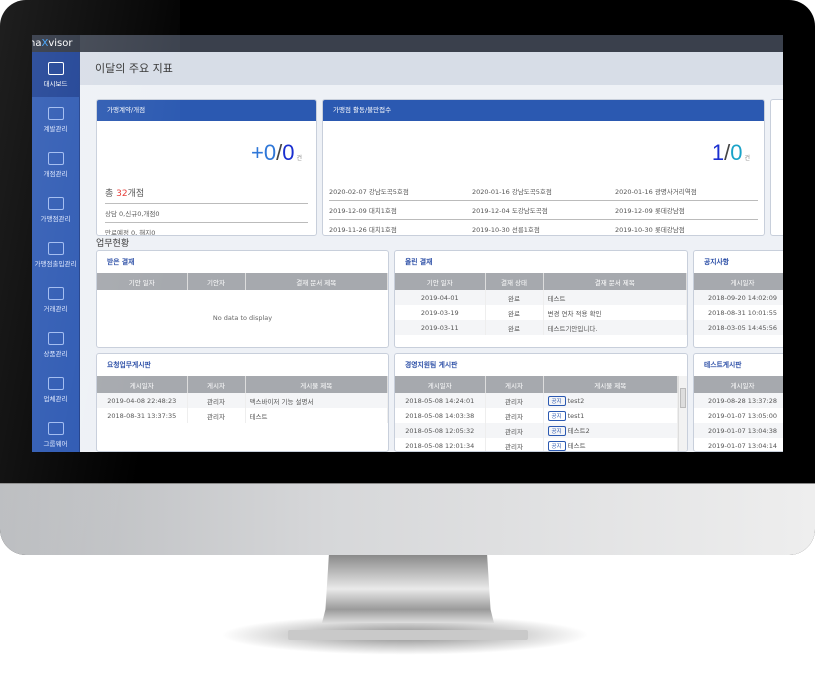 The width and height of the screenshot is (815, 689). Describe the element at coordinates (363, 230) in the screenshot. I see `activity-entry: 2019-11-26 대치1호점` at that location.